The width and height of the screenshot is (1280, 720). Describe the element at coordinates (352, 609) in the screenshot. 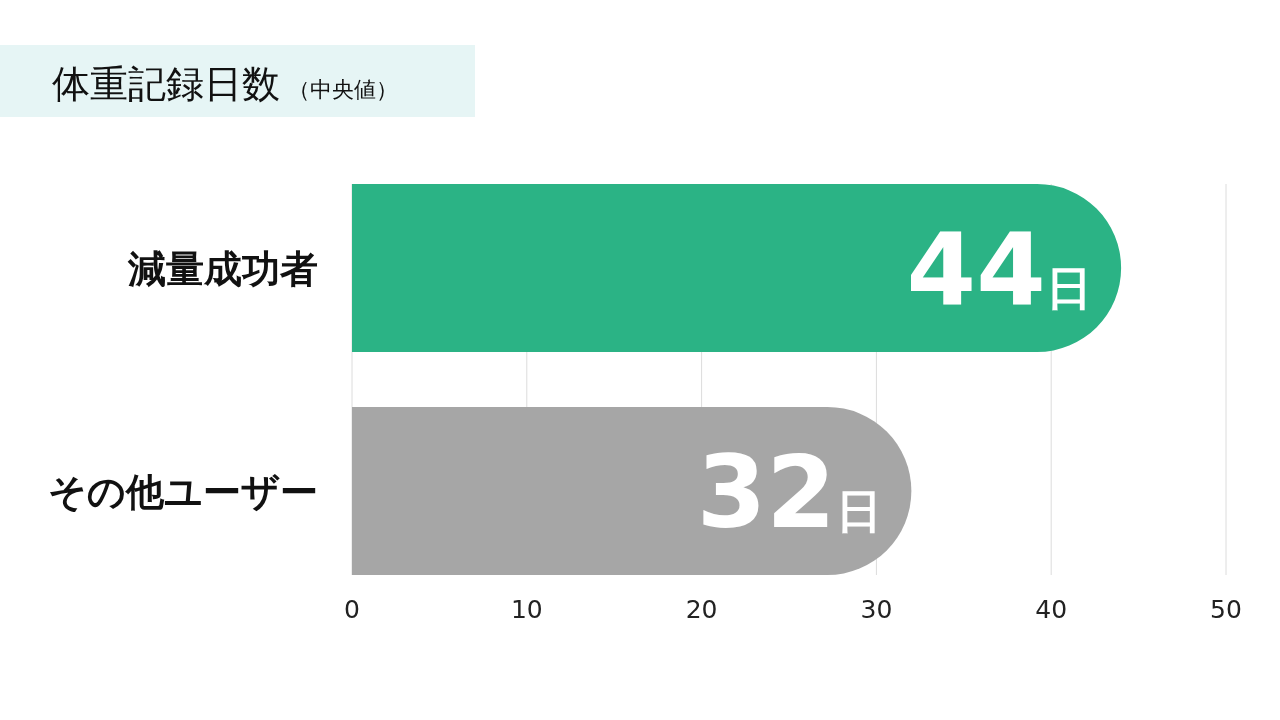

I see `x-tick-label: 0` at that location.